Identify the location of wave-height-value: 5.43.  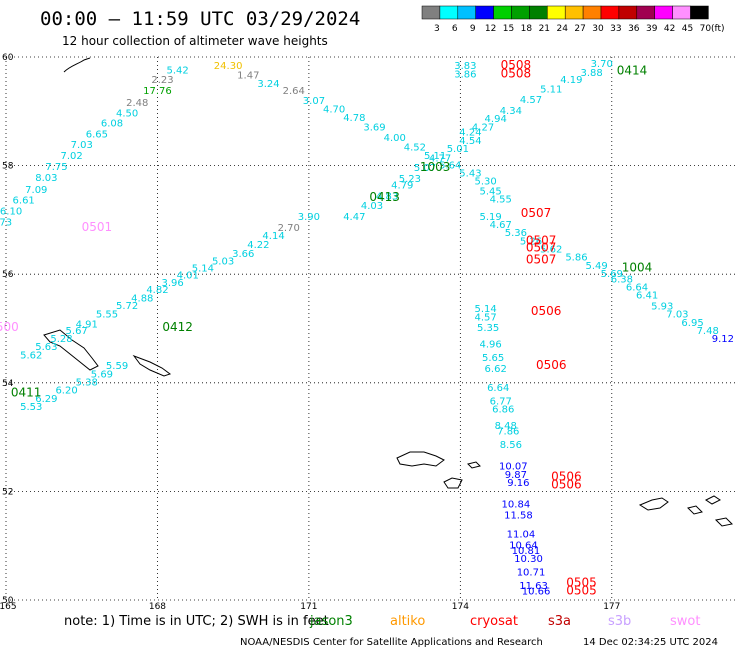
(470, 173).